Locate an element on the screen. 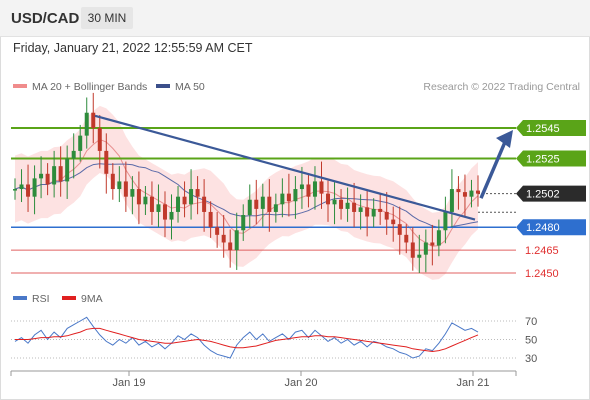 The image size is (590, 400). ma50-legend-label: MA 50 is located at coordinates (190, 87).